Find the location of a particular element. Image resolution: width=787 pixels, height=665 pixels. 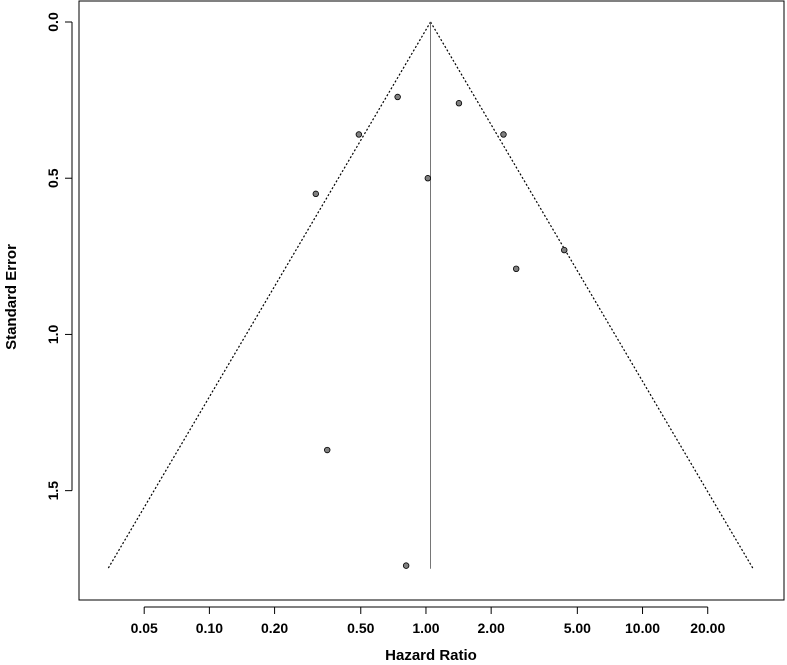

y-tick-label-2: 1.0 is located at coordinates (53, 334).